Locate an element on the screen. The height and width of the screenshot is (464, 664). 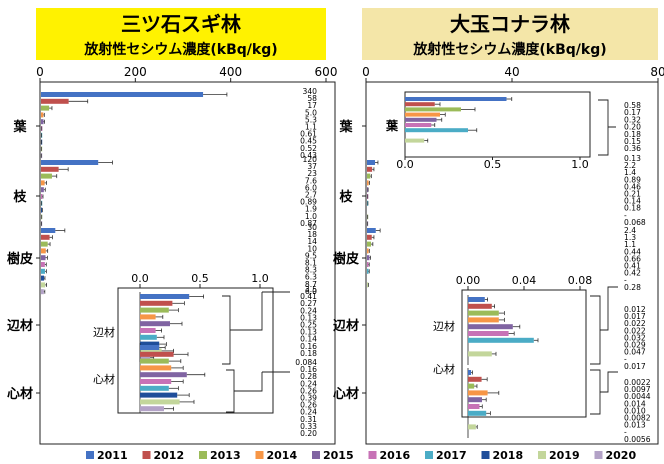
right-value-label: 1.3 is located at coordinates (630, 237).